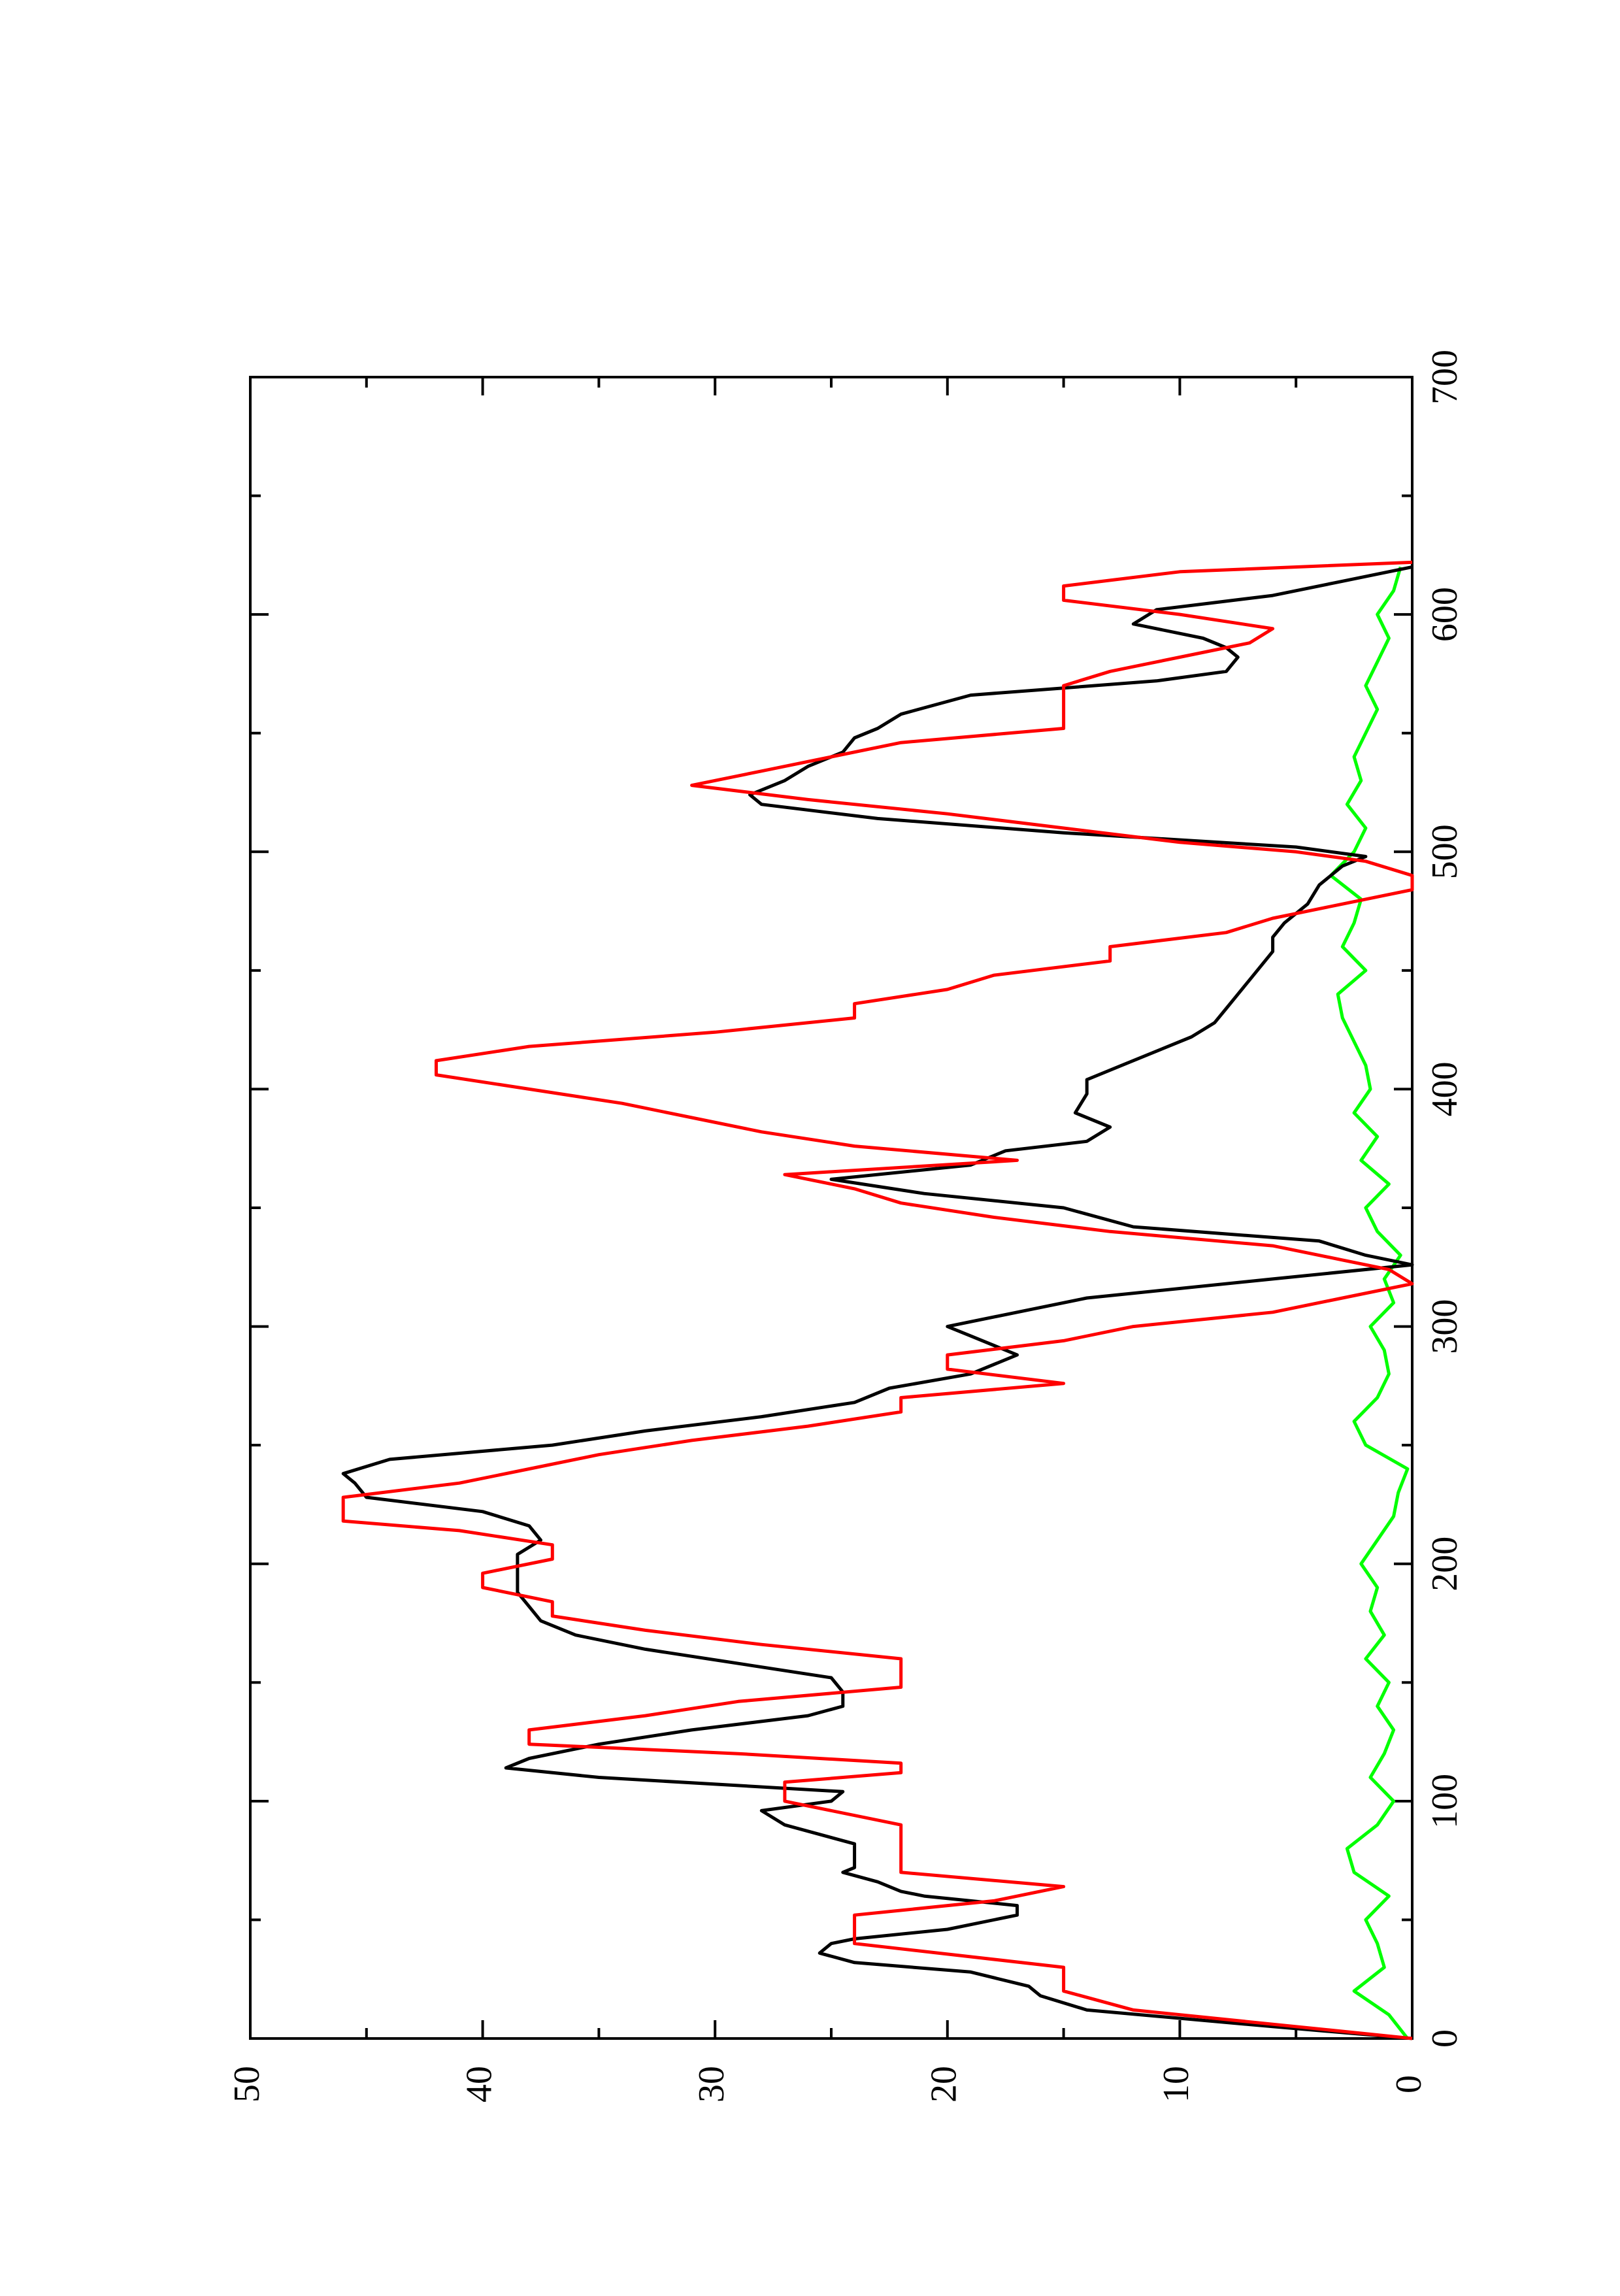 The height and width of the screenshot is (2296, 1620). Describe the element at coordinates (711, 2084) in the screenshot. I see `y-tick-label: 30` at that location.